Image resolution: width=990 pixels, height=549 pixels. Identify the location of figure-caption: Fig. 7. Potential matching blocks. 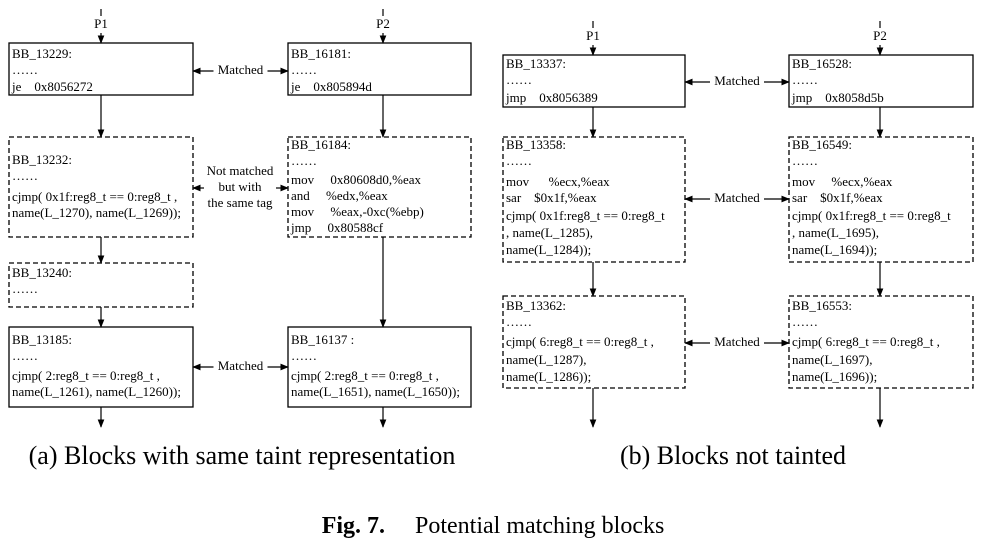
(487, 526).